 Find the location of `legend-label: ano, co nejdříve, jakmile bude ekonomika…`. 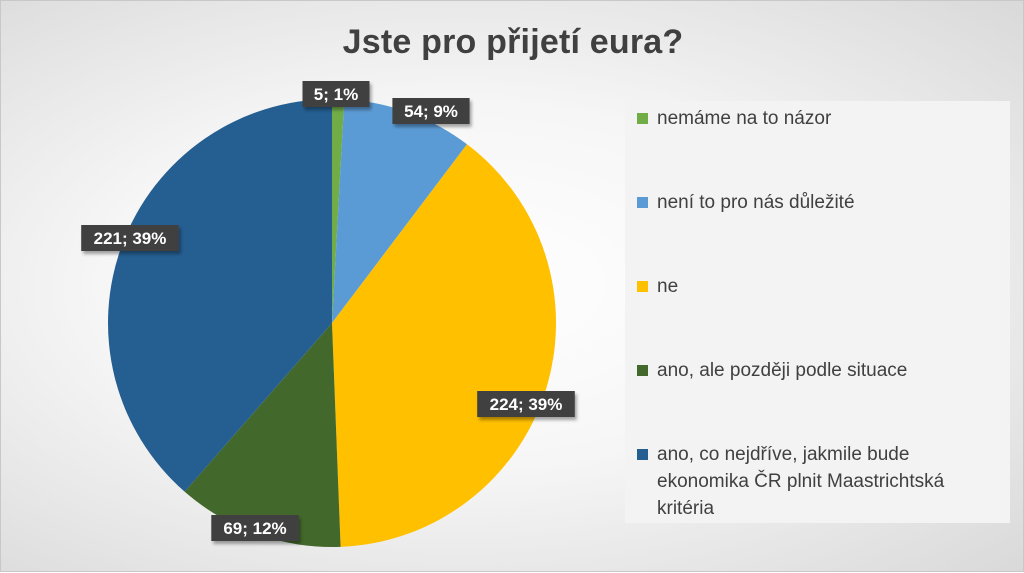

legend-label: ano, co nejdříve, jakmile bude ekonomika… is located at coordinates (801, 481).